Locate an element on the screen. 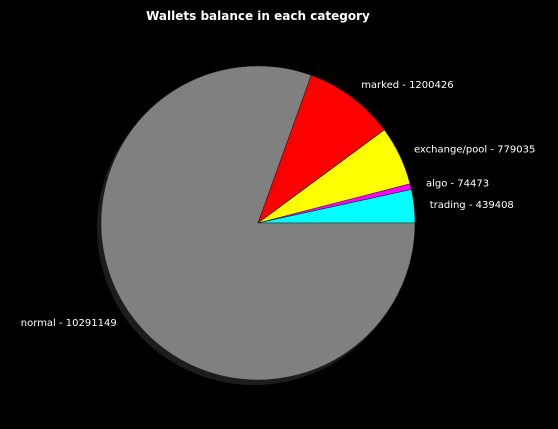 Image resolution: width=558 pixels, height=429 pixels. pie-slice-marked is located at coordinates (321, 149).